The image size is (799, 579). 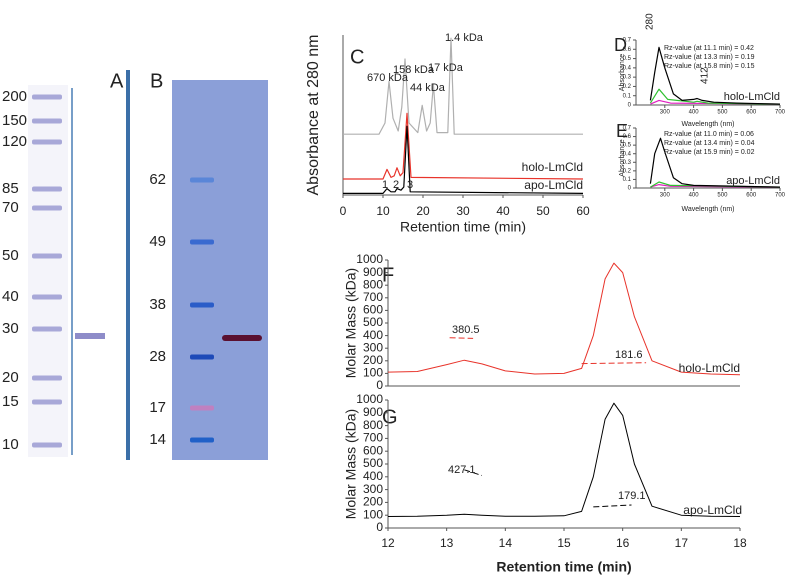 I want to click on x-axis-label: Retention time (min), so click(x=463, y=227).